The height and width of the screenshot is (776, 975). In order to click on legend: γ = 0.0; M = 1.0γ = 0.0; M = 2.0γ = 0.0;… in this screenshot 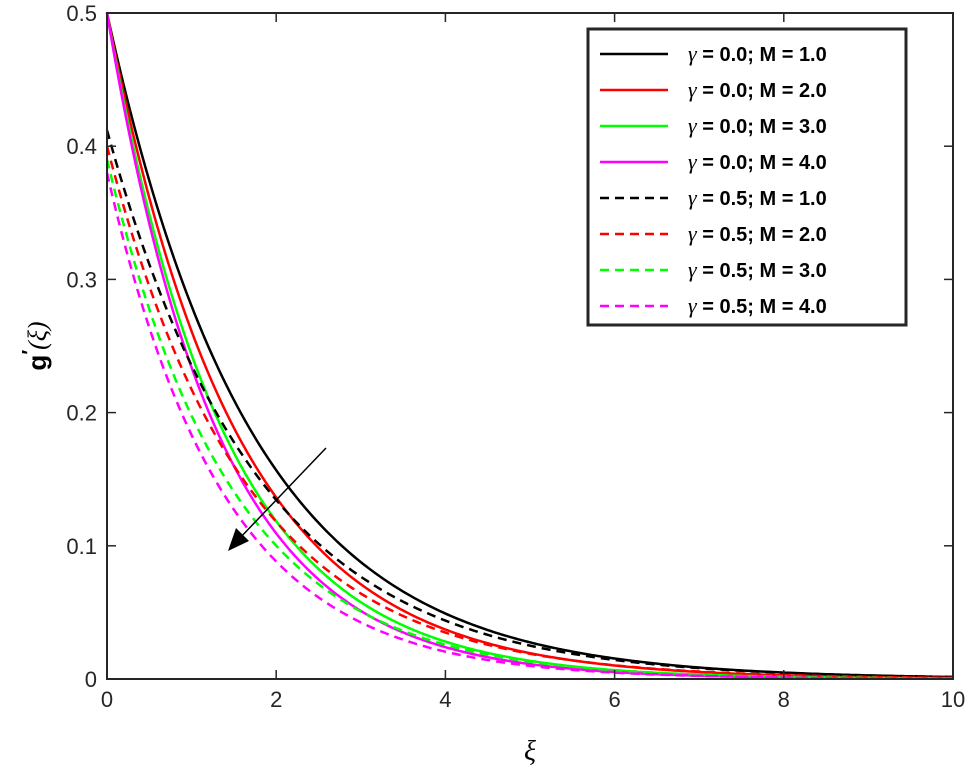, I will do `click(747, 177)`.